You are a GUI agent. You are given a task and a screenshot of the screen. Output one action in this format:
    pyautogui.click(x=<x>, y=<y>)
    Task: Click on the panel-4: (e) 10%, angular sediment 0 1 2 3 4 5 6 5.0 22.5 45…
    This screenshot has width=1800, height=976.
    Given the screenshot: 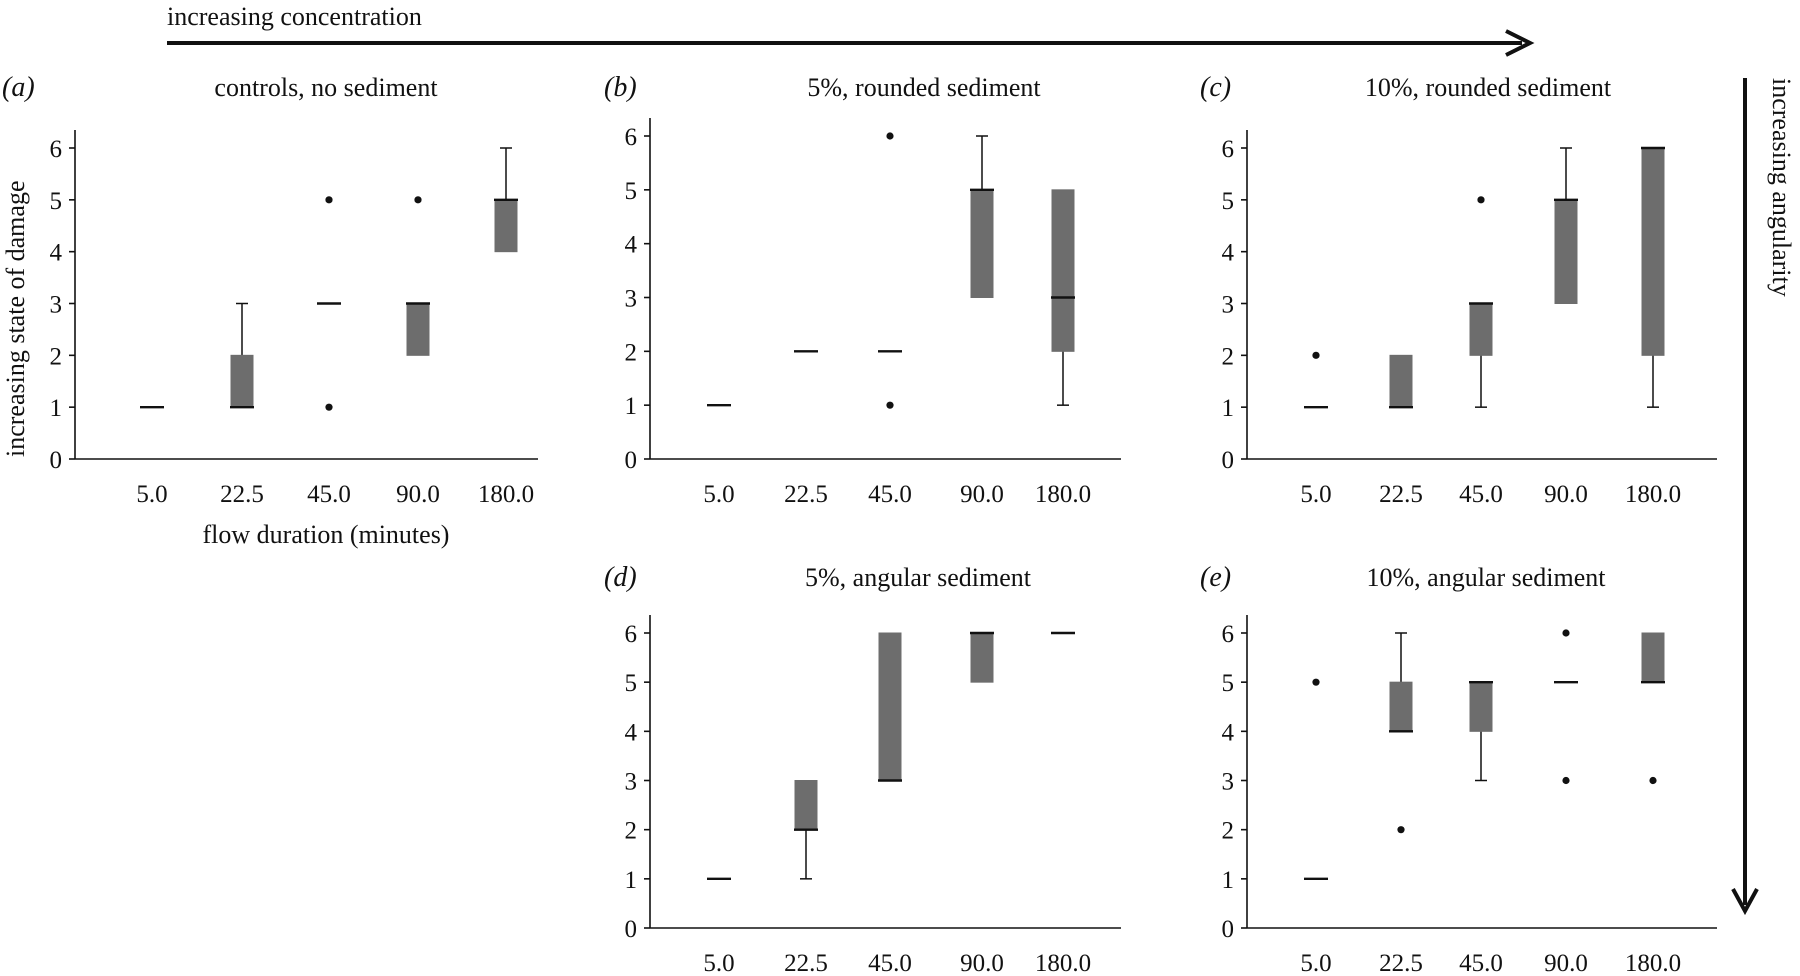 What is the action you would take?
    pyautogui.click(x=1458, y=769)
    